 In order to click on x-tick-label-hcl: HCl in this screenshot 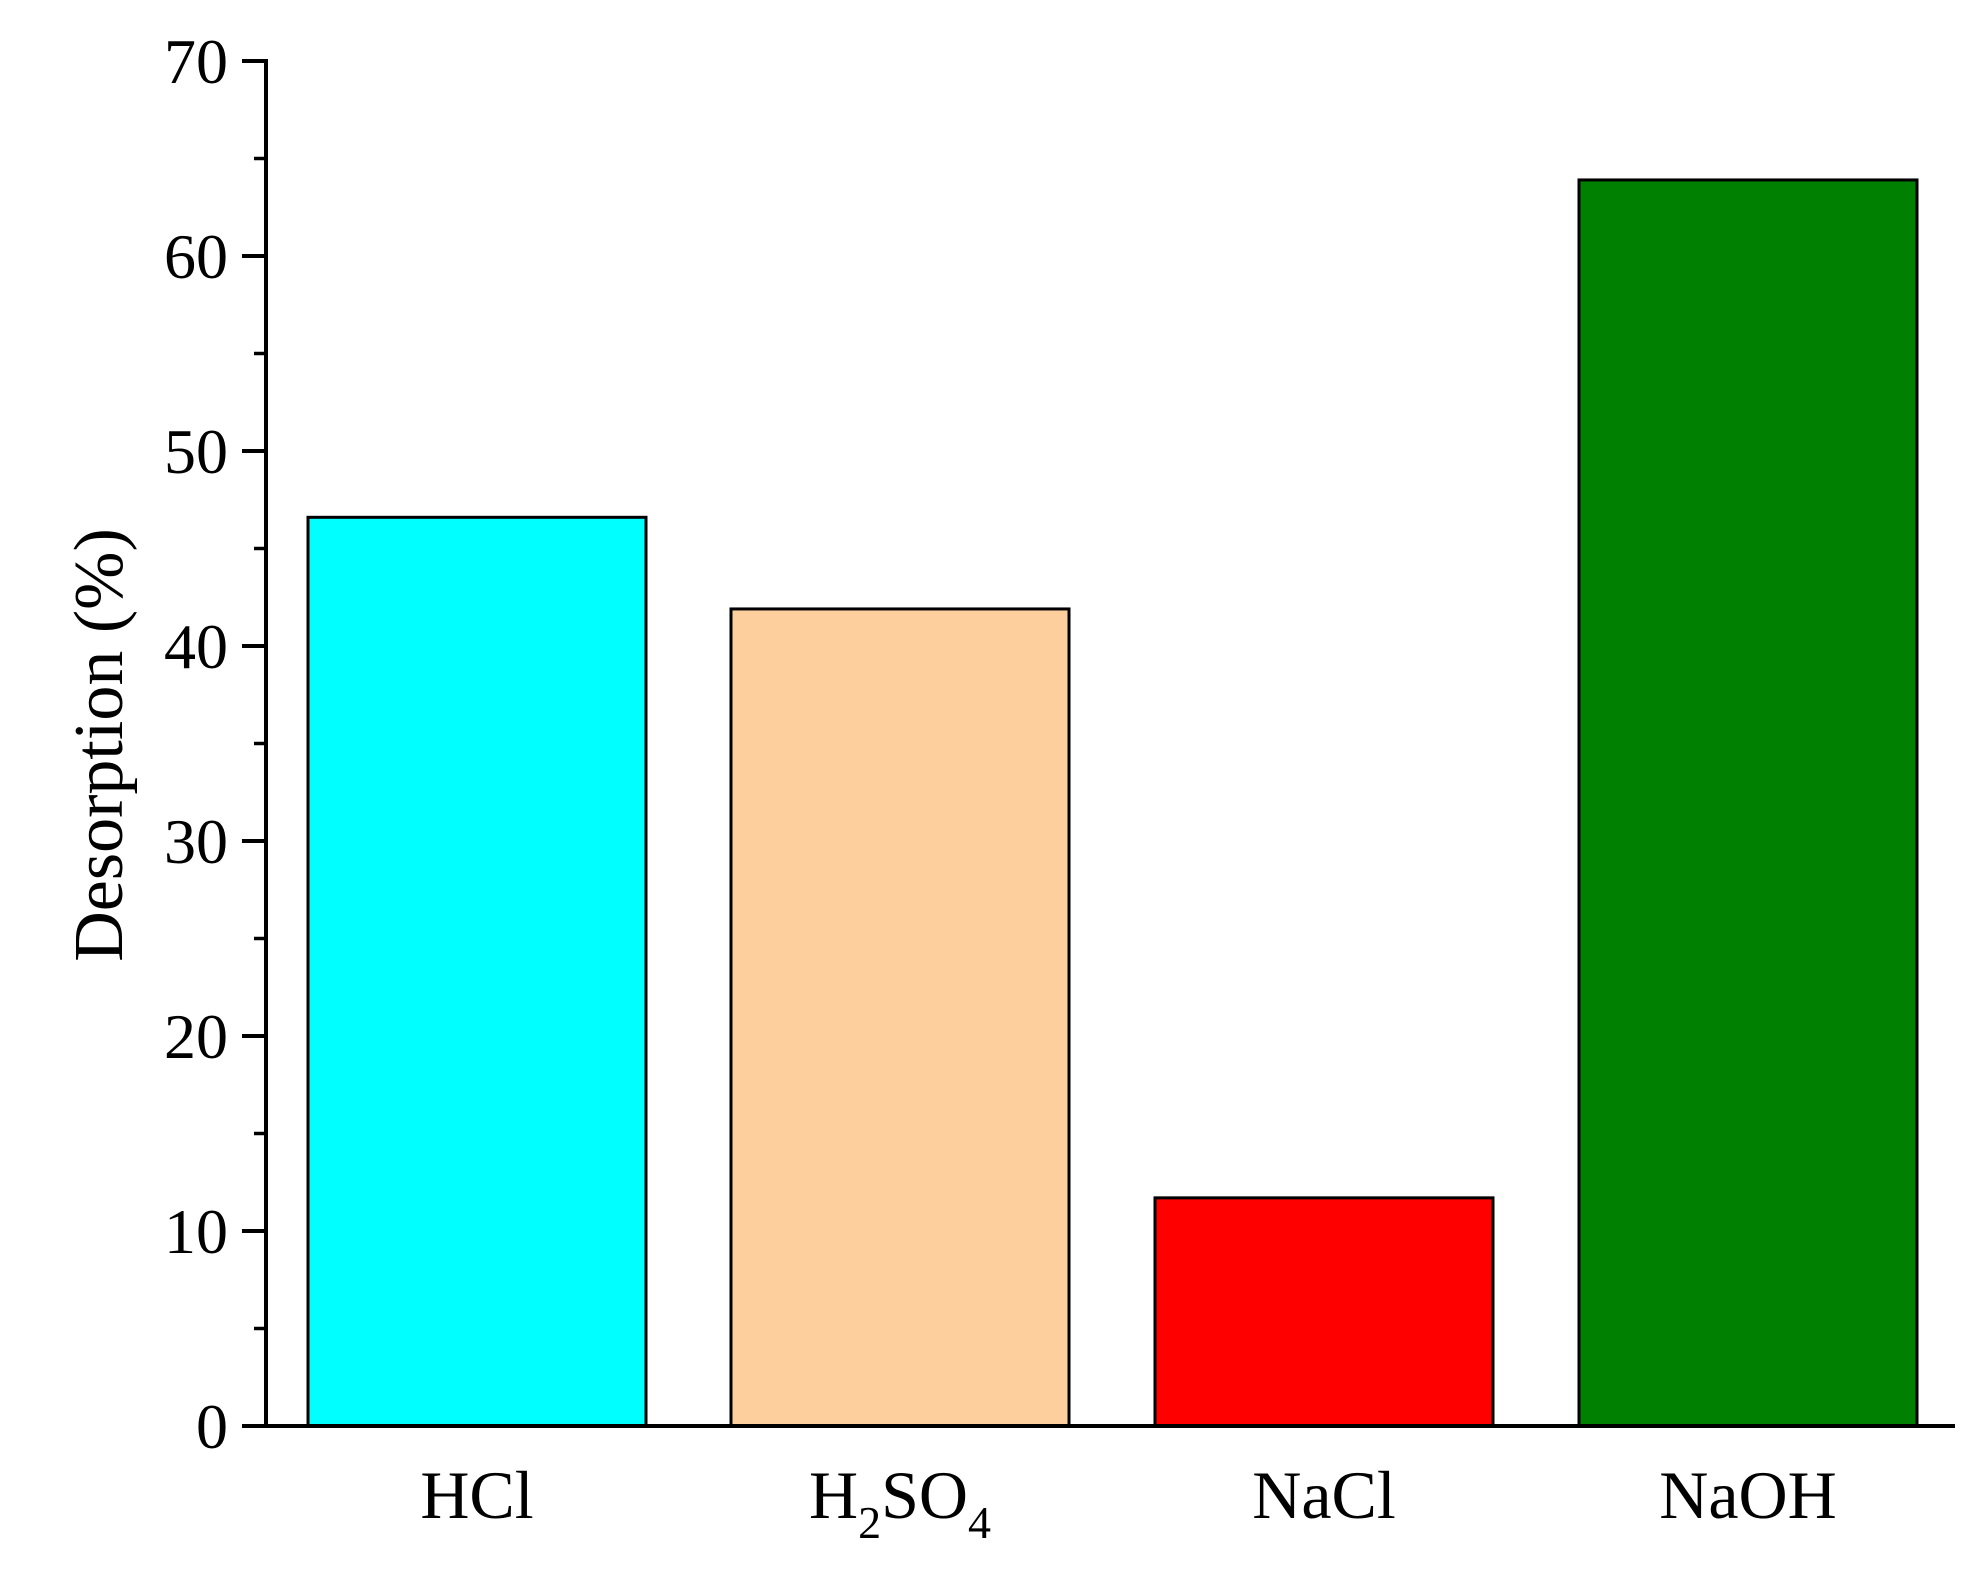, I will do `click(476, 1495)`.